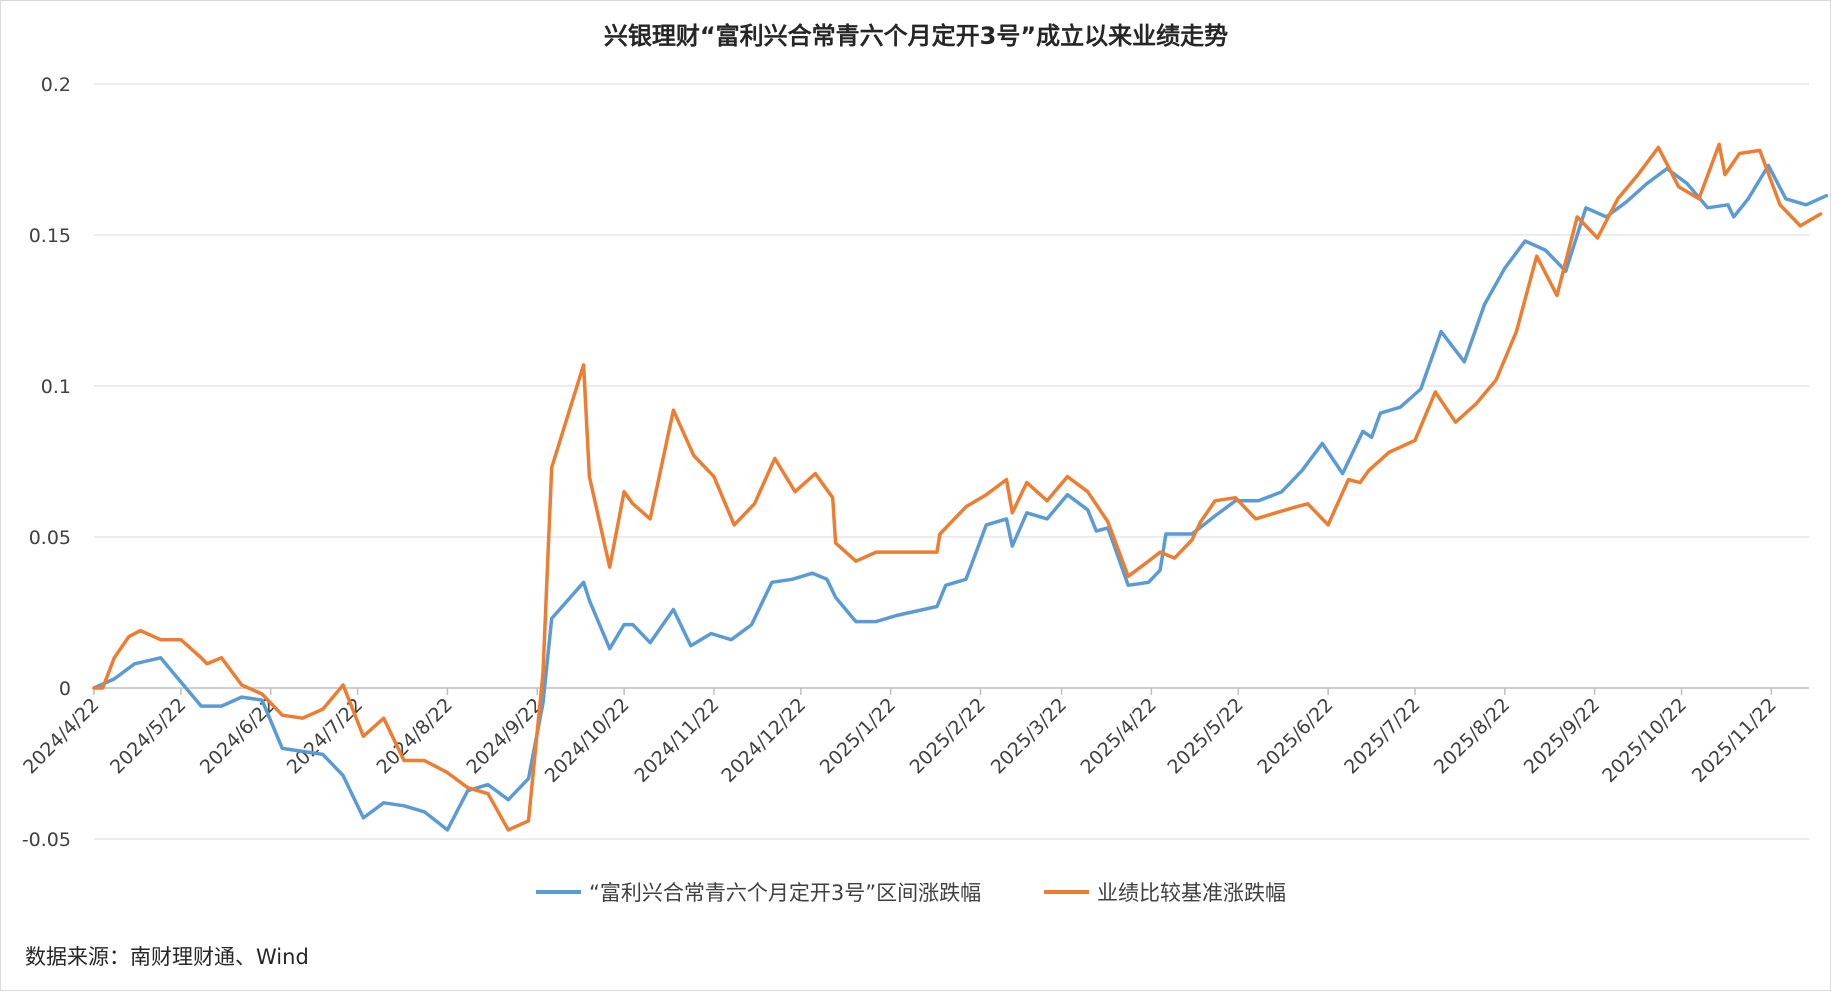  Describe the element at coordinates (1205, 736) in the screenshot. I see `x-tick-label: 2025/5/22` at that location.